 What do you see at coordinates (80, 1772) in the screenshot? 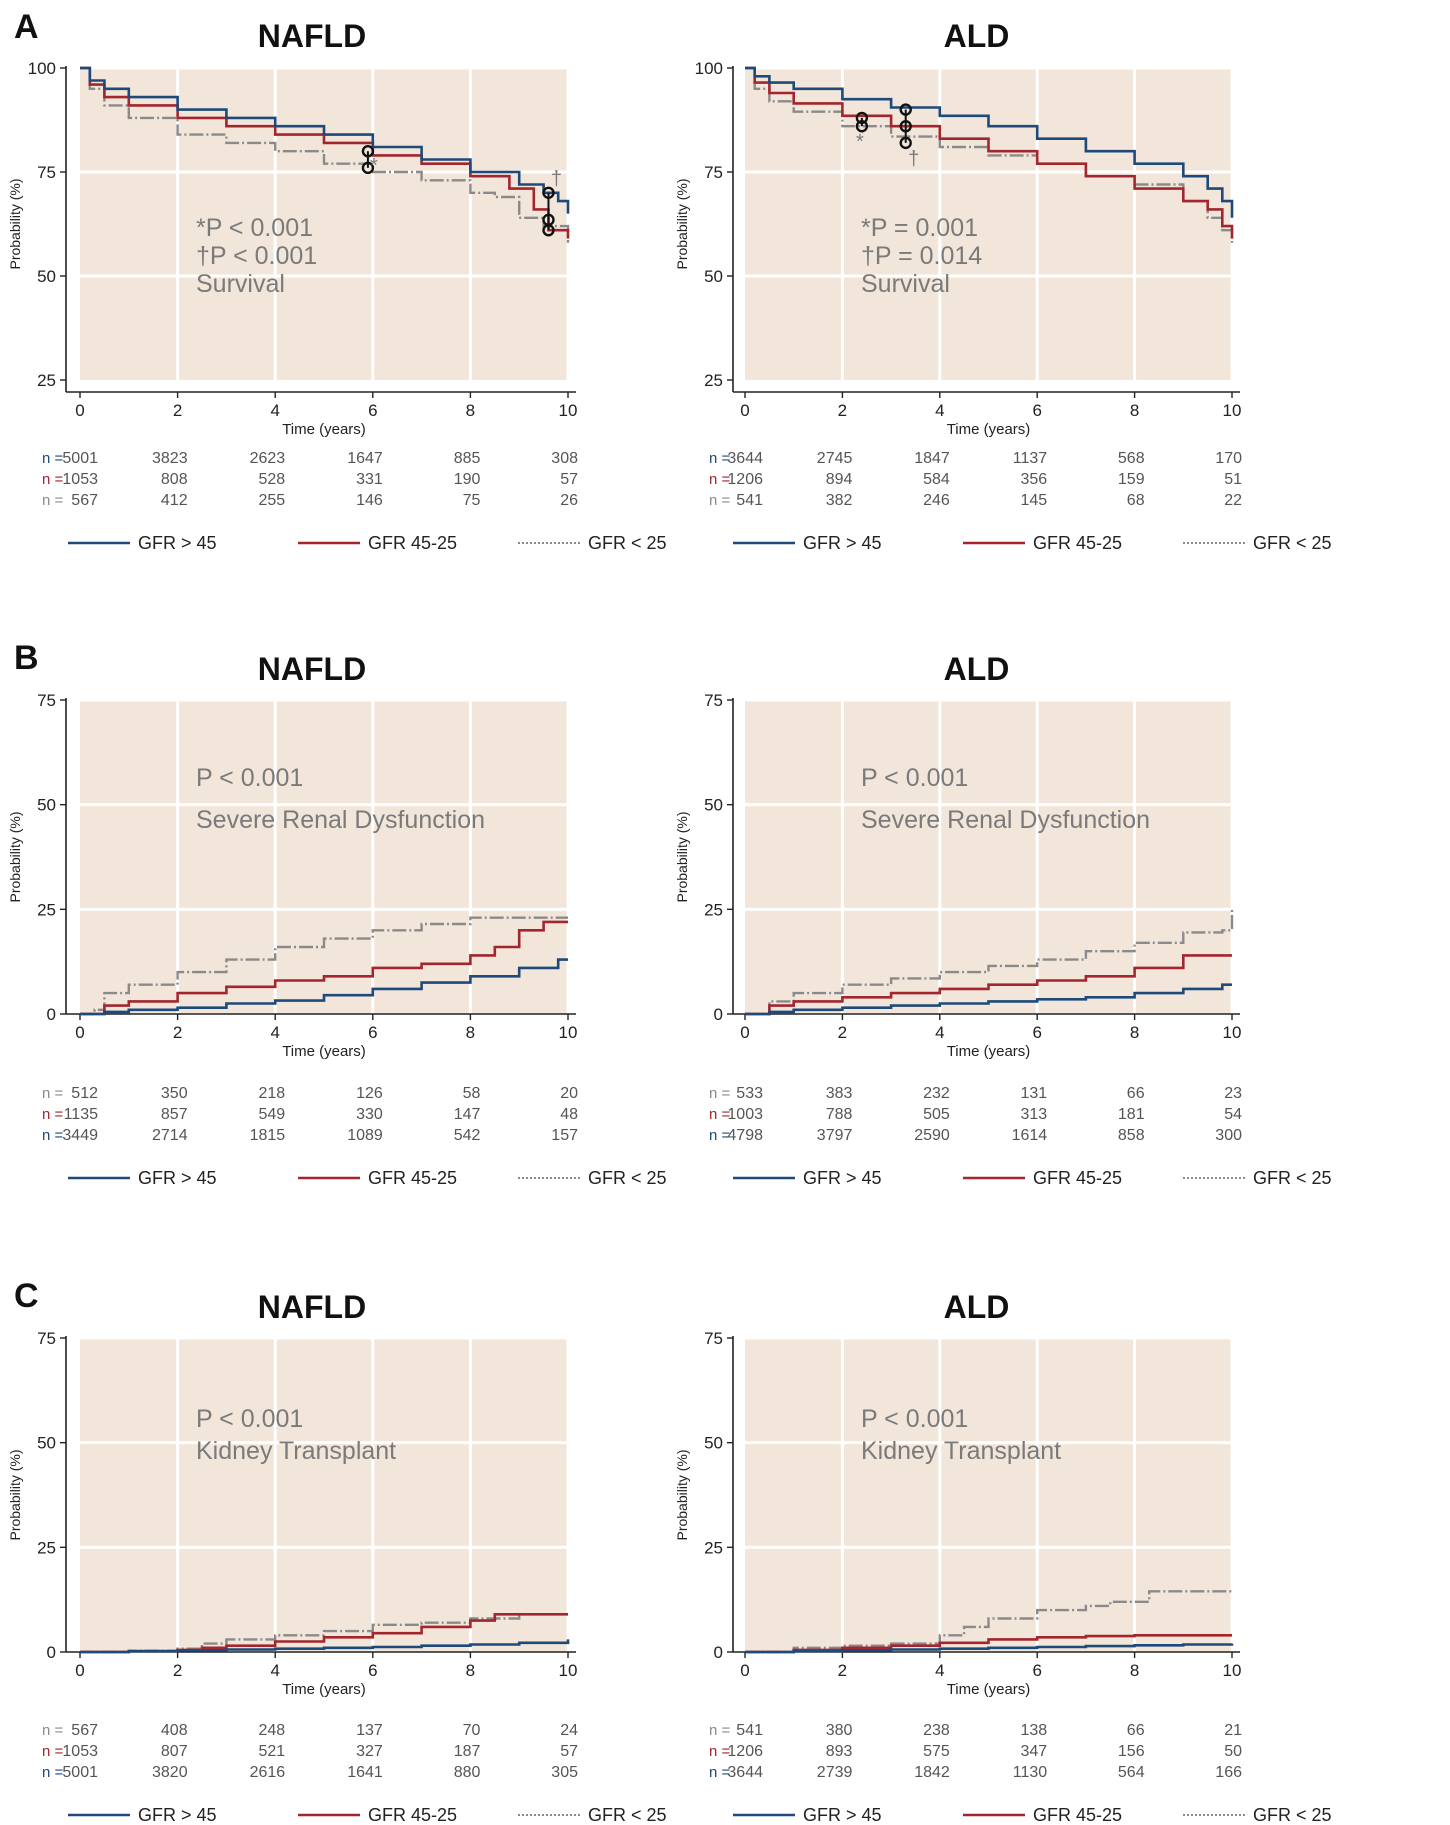
I see `risk-table-value: 5001` at bounding box center [80, 1772].